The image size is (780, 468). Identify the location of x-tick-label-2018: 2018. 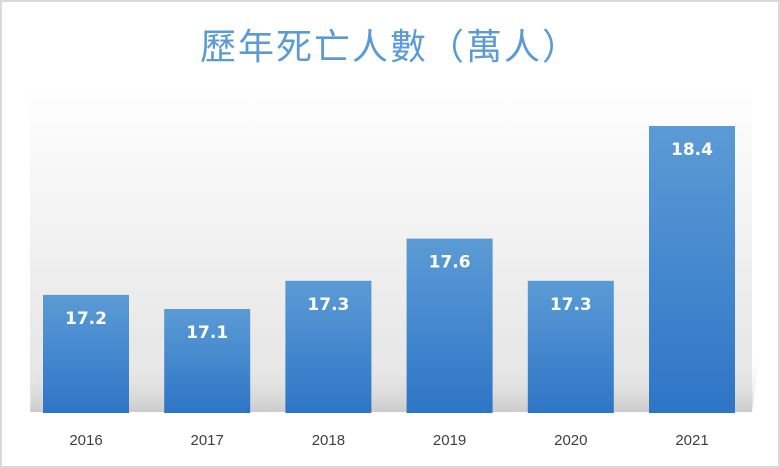
(328, 440).